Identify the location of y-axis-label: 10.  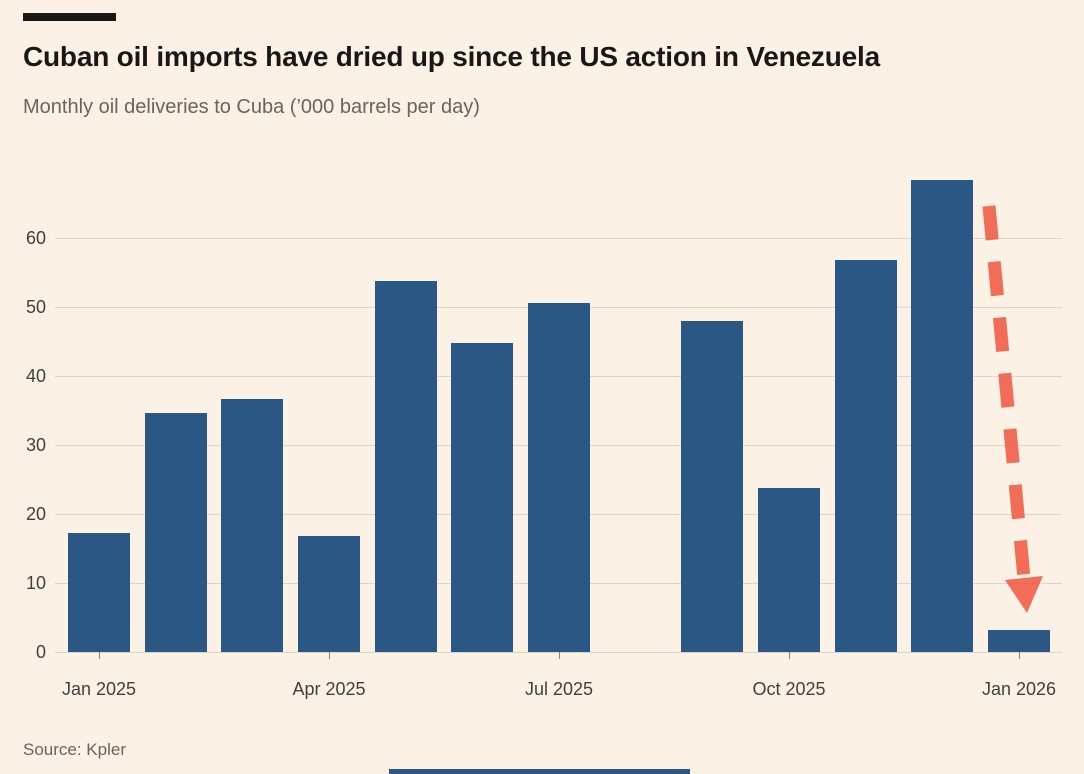
(35, 583).